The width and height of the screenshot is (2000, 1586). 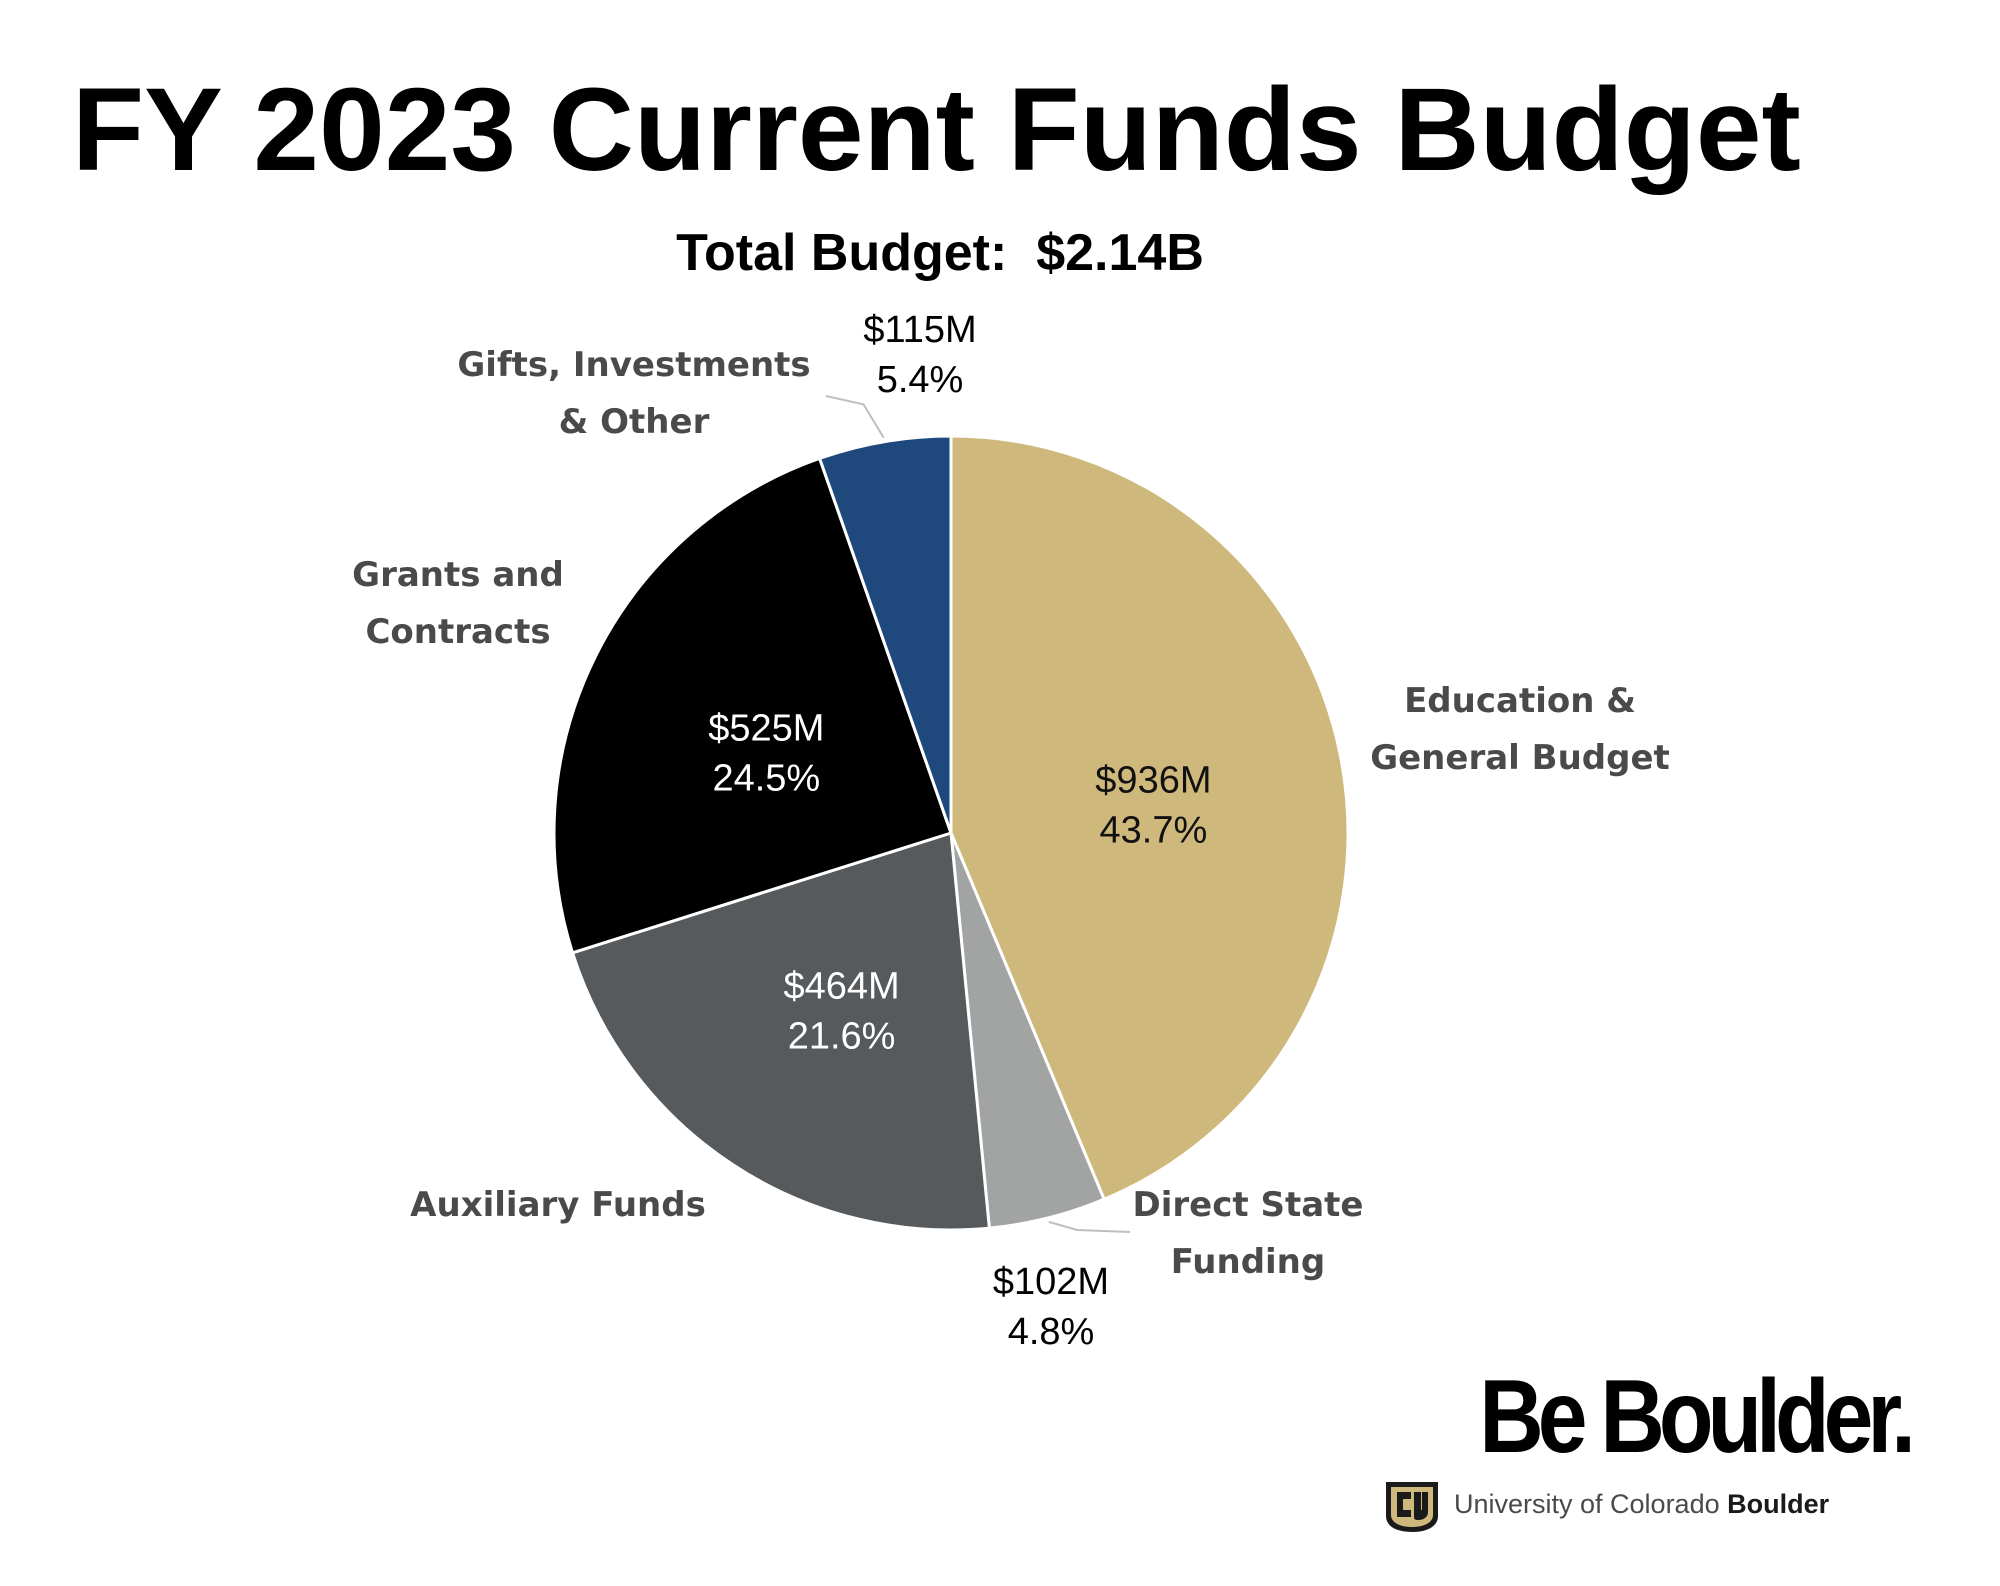 I want to click on total-budget-subtitle: Total Budget: $2.14B, so click(x=940, y=253).